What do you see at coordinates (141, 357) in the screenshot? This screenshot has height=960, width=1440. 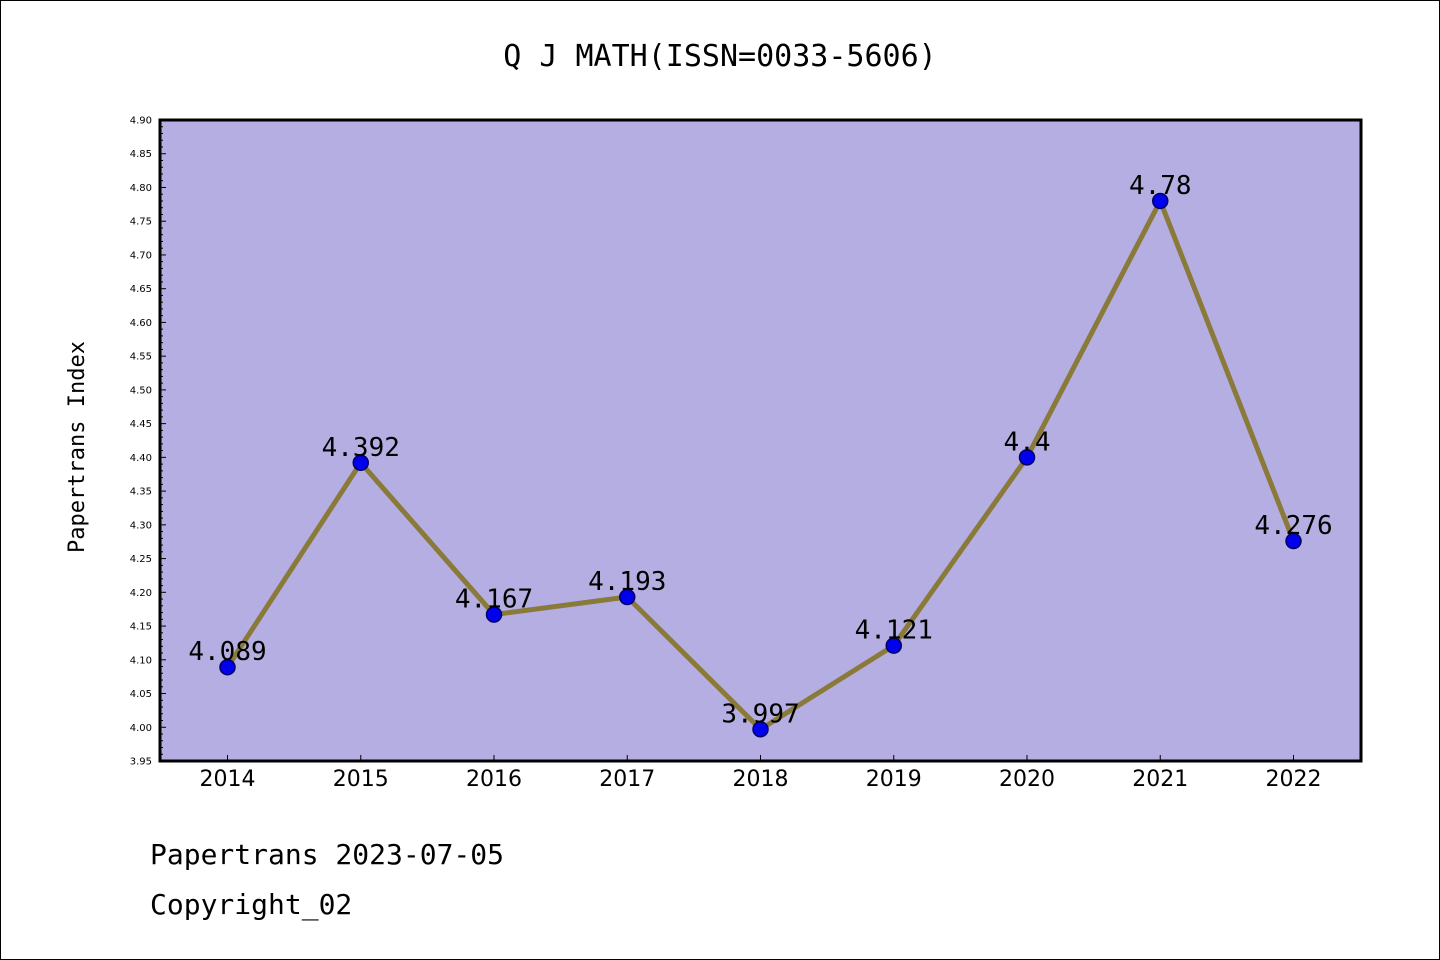 I see `y-tick-label: 4.55` at bounding box center [141, 357].